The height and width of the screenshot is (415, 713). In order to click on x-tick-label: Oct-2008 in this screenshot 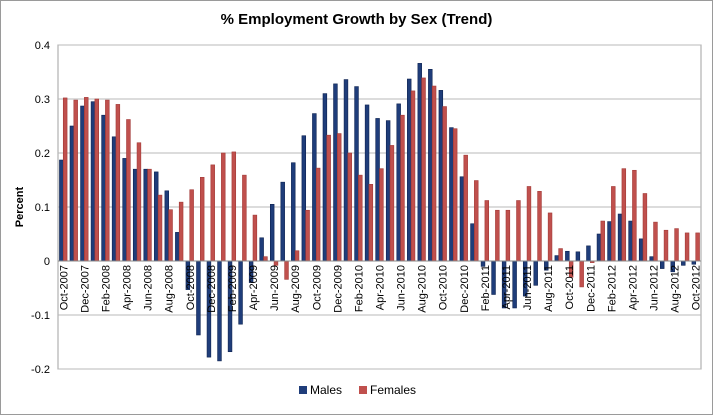, I will do `click(191, 287)`.